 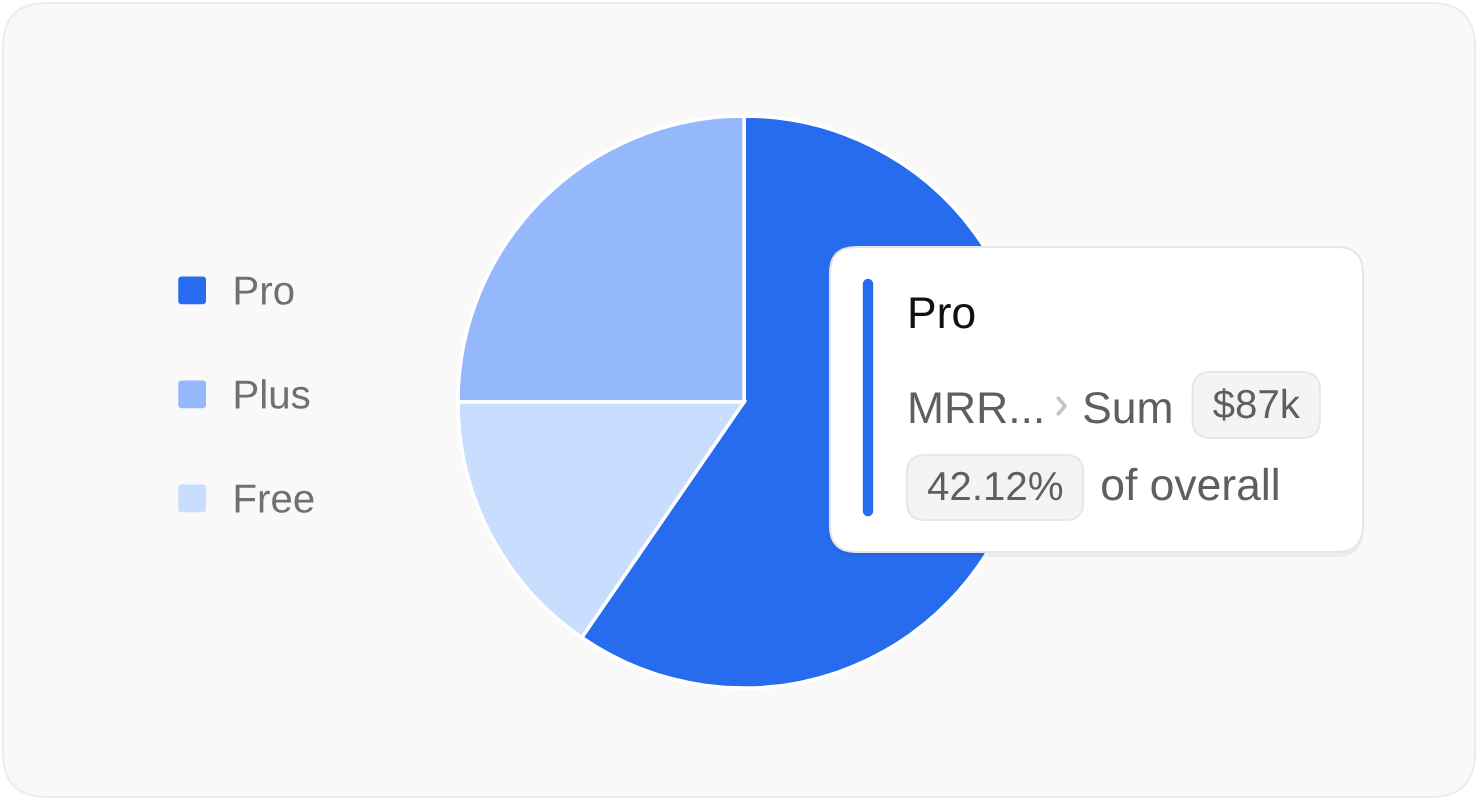 I want to click on legend-label: Free, so click(x=274, y=498).